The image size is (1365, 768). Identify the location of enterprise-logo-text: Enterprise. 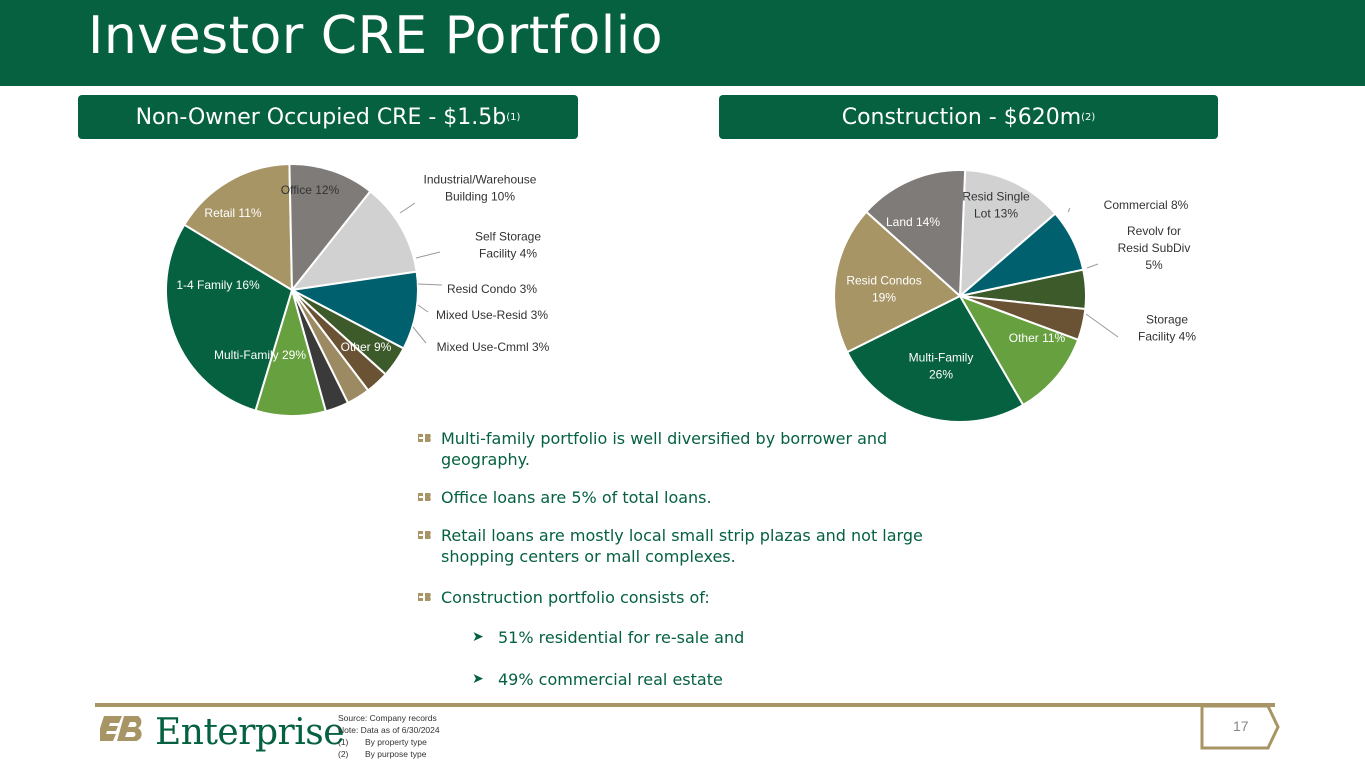
(250, 732).